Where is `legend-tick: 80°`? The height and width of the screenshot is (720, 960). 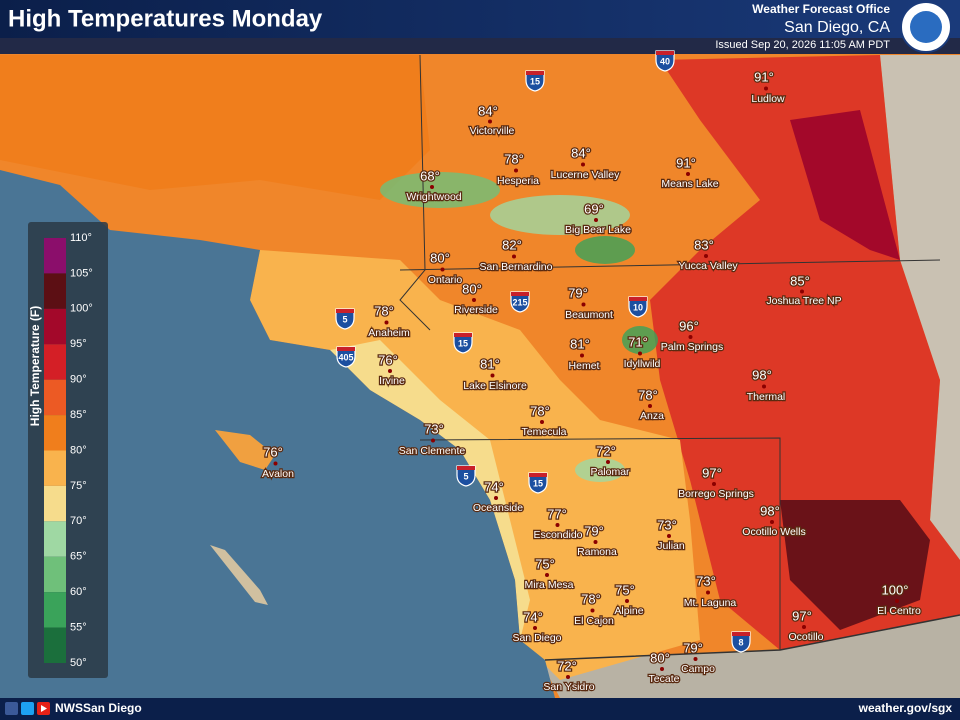 legend-tick: 80° is located at coordinates (78, 450).